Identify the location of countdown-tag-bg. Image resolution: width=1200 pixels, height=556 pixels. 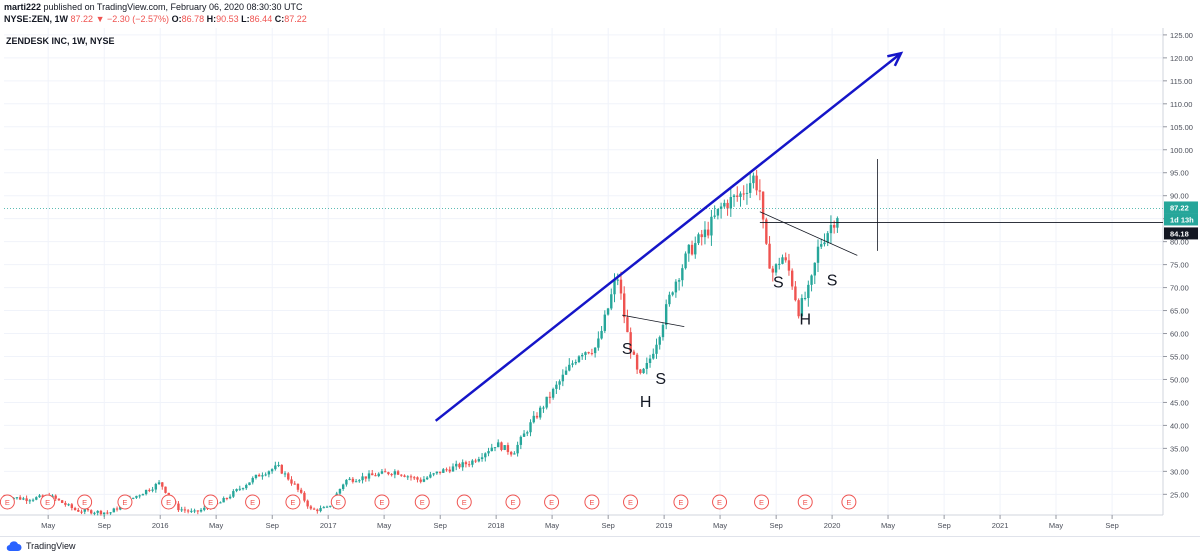
(1181, 219).